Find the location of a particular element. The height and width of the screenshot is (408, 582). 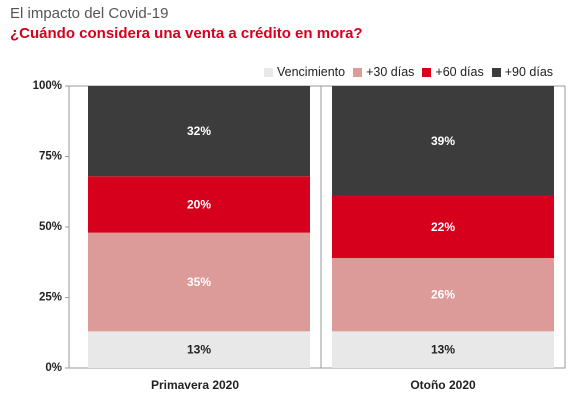

y-tick-label: 25% is located at coordinates (50, 298).